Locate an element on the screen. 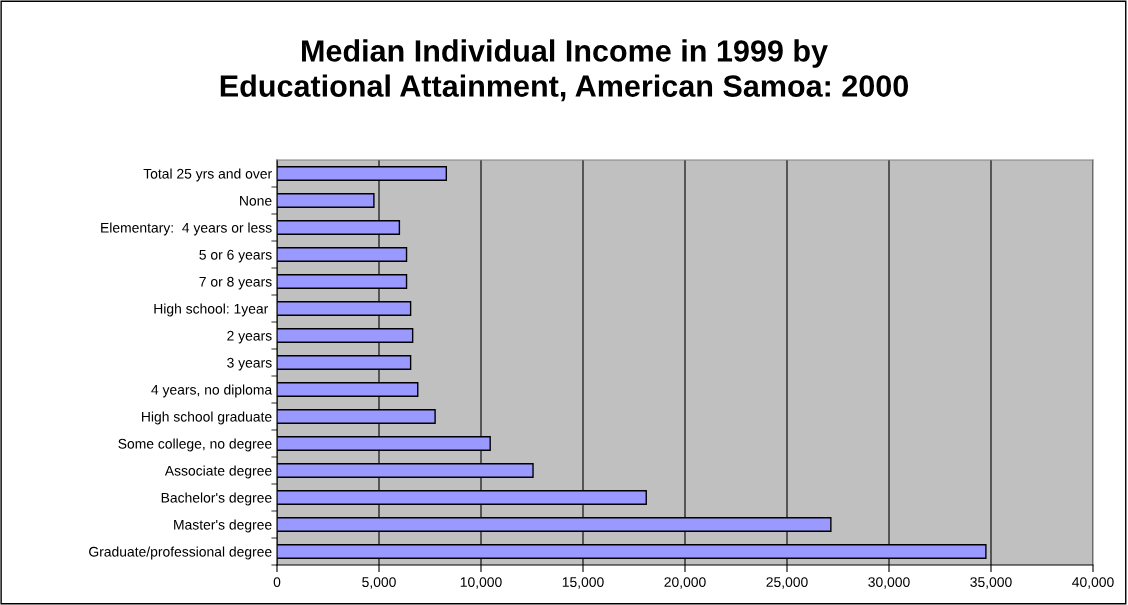 The height and width of the screenshot is (605, 1128). y-tick-label: Graduate/professional degree is located at coordinates (180, 553).